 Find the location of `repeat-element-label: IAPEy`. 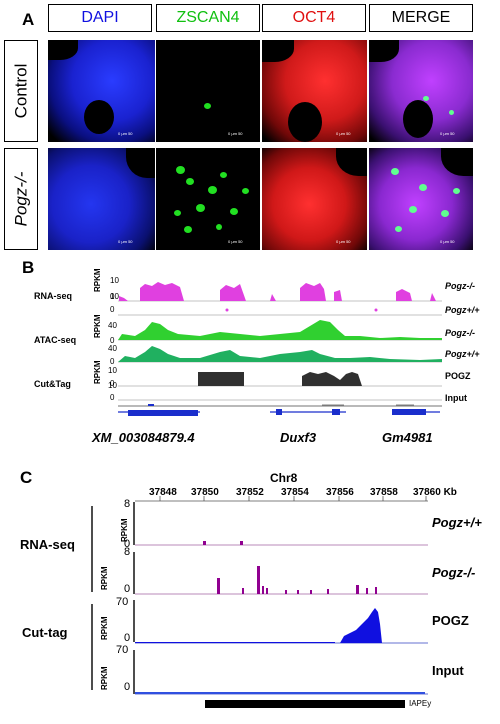

repeat-element-label: IAPEy is located at coordinates (420, 703).